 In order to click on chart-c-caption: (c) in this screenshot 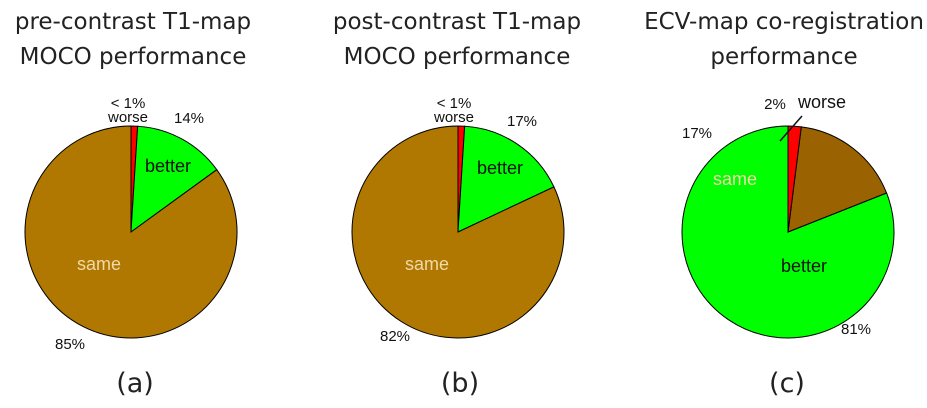, I will do `click(787, 383)`.